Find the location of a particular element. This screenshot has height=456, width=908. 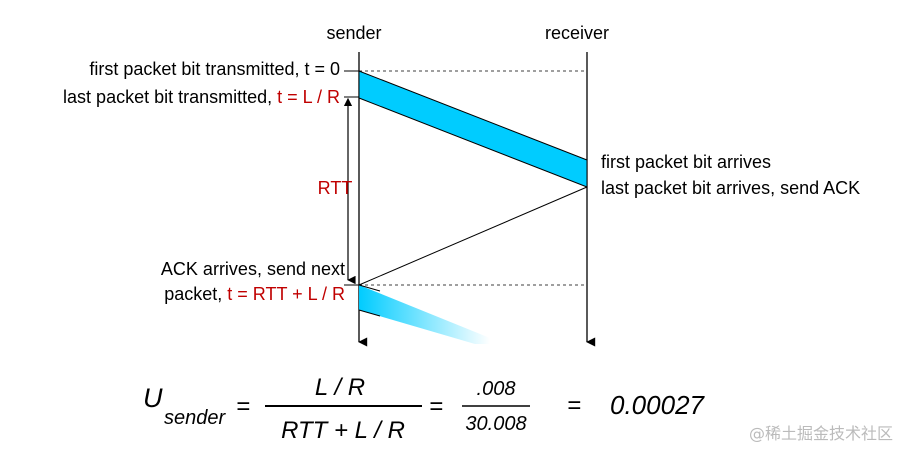

watermark: @稀土掘金技术社区 is located at coordinates (821, 433).